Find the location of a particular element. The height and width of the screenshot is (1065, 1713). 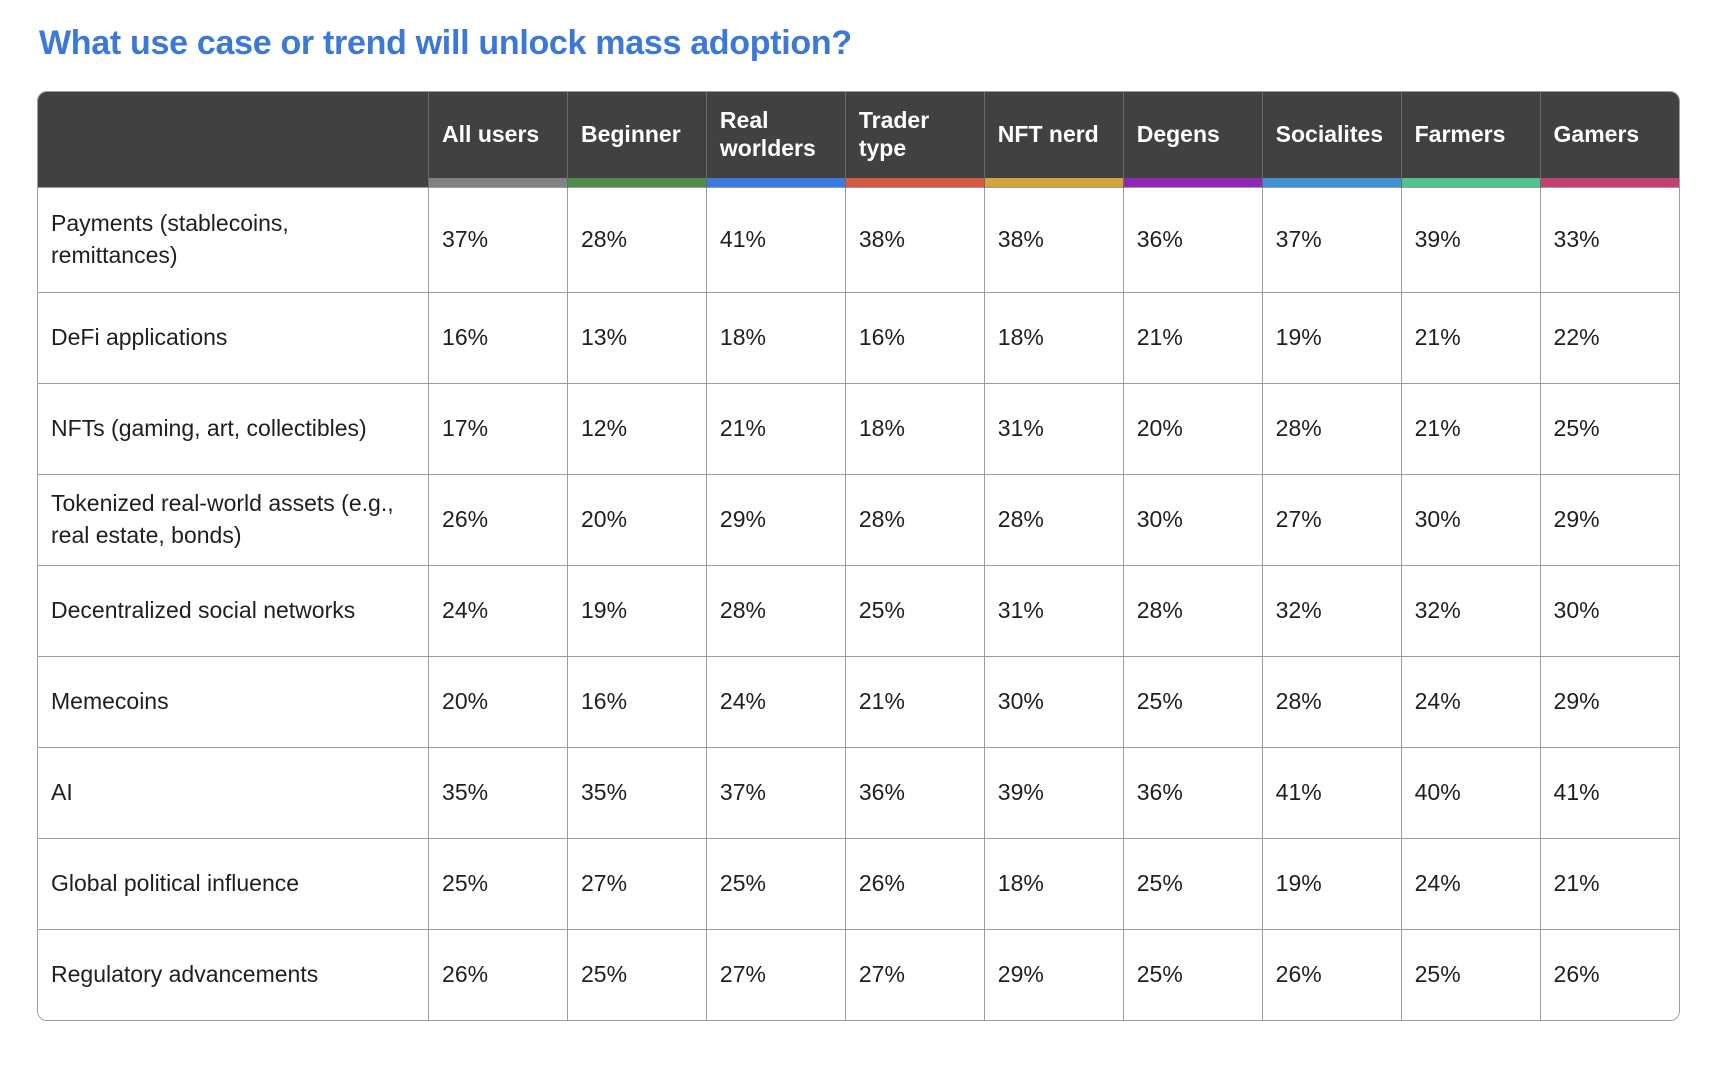

column-header-label: Trader type is located at coordinates (894, 134).